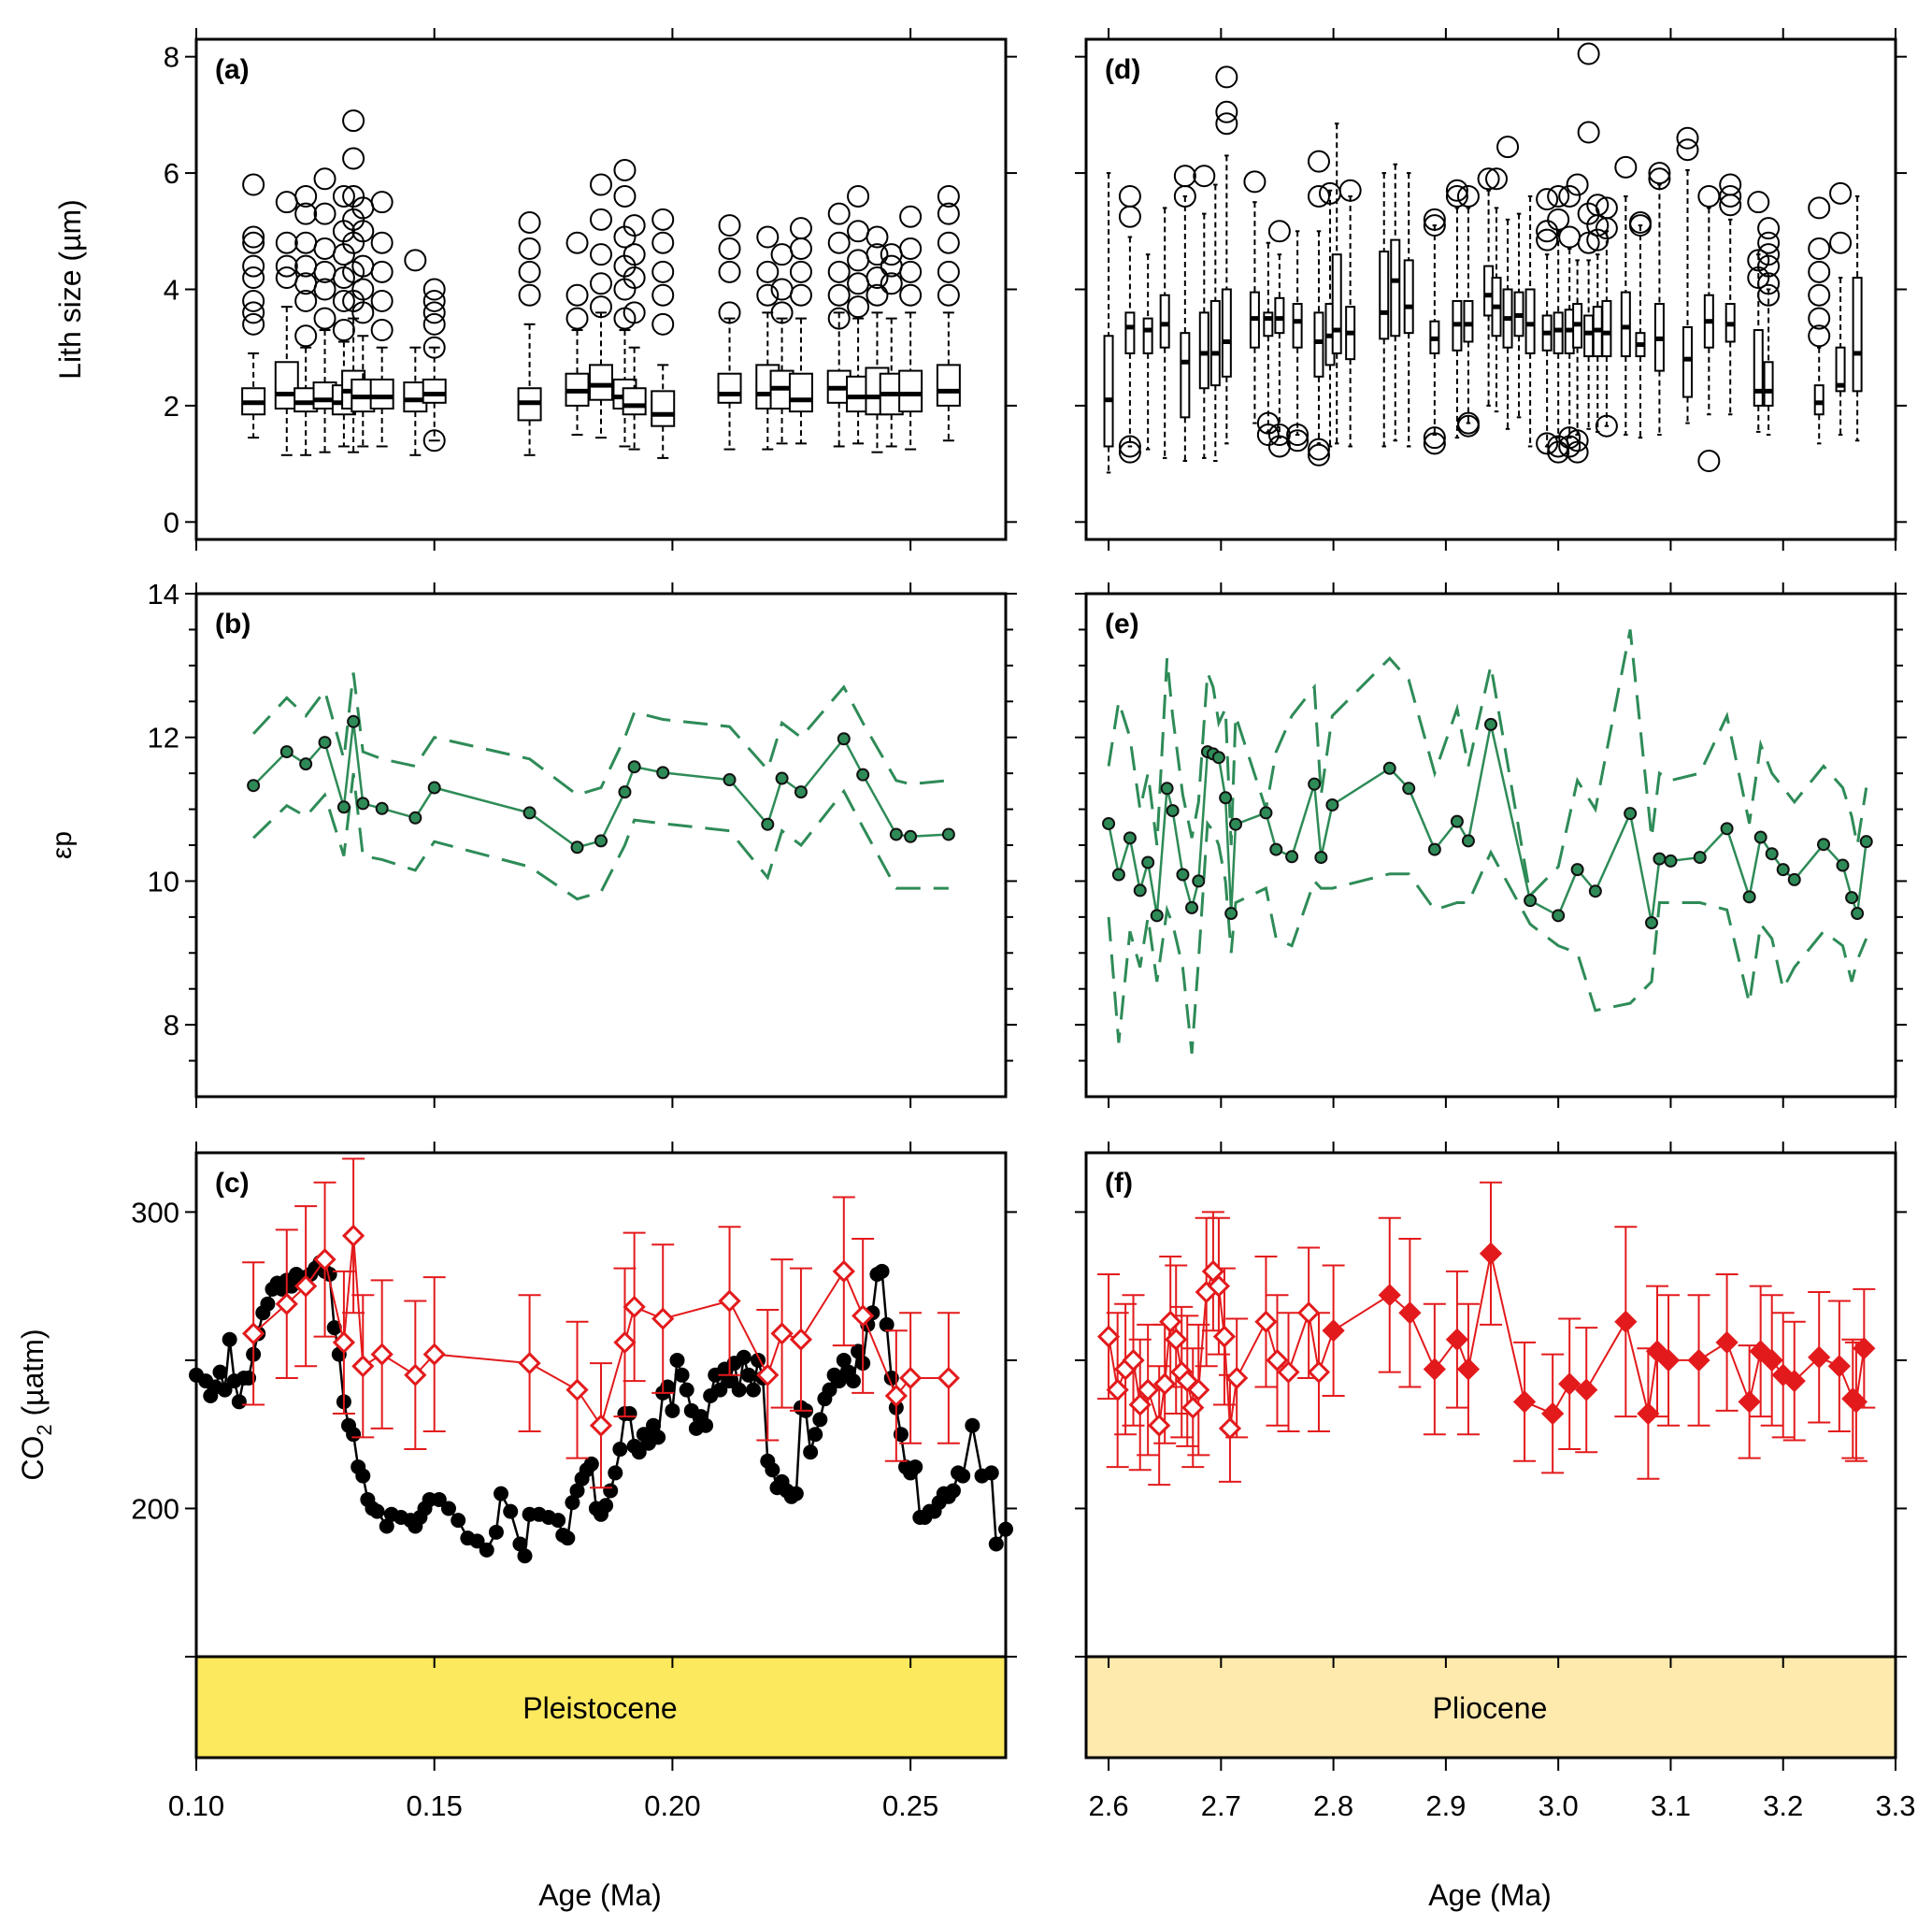 The width and height of the screenshot is (1932, 1925). What do you see at coordinates (910, 1806) in the screenshot?
I see `x-tick-label: 0.25` at bounding box center [910, 1806].